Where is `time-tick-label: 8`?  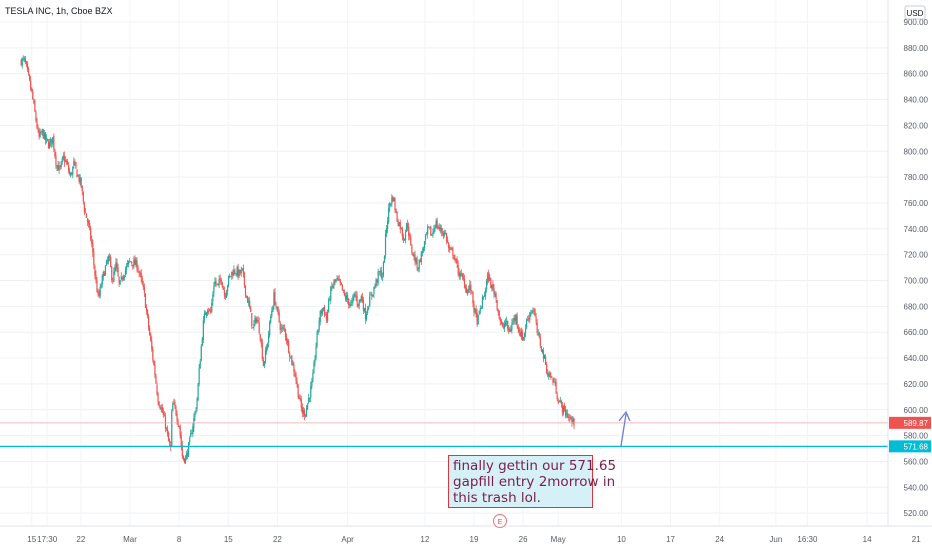 time-tick-label: 8 is located at coordinates (179, 539).